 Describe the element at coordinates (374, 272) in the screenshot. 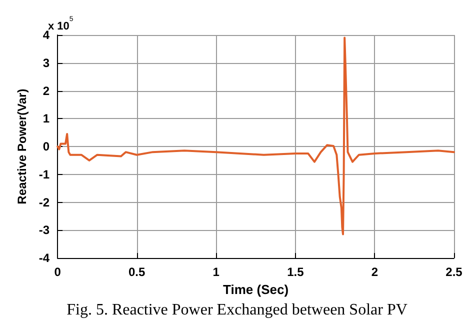

I see `x-tick-label: 2` at that location.